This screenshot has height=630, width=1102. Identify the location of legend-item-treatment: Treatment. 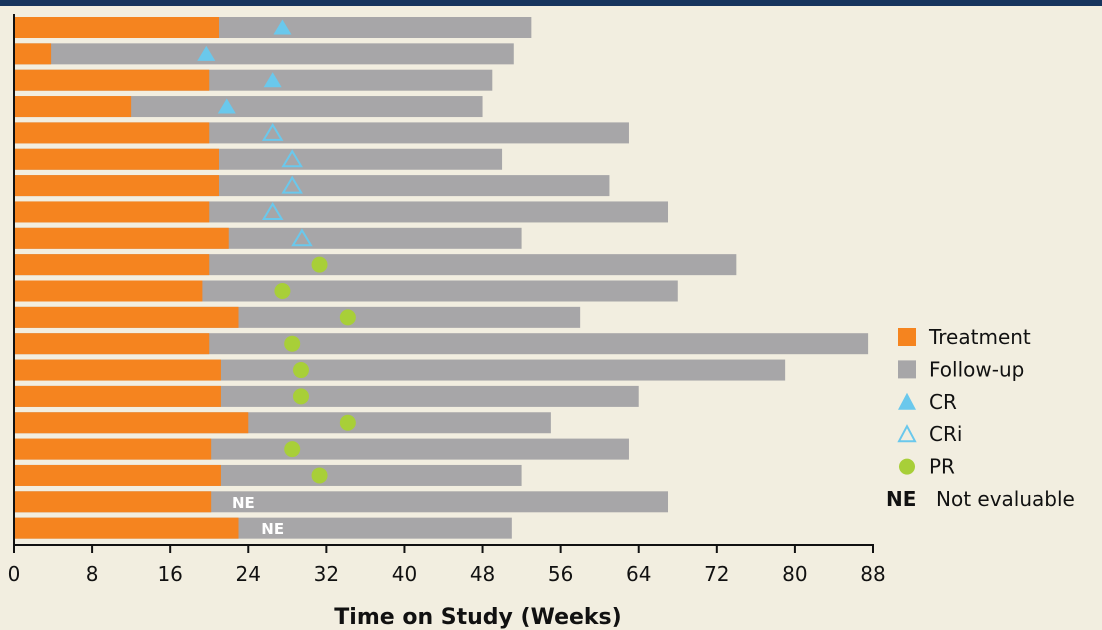
(964, 337).